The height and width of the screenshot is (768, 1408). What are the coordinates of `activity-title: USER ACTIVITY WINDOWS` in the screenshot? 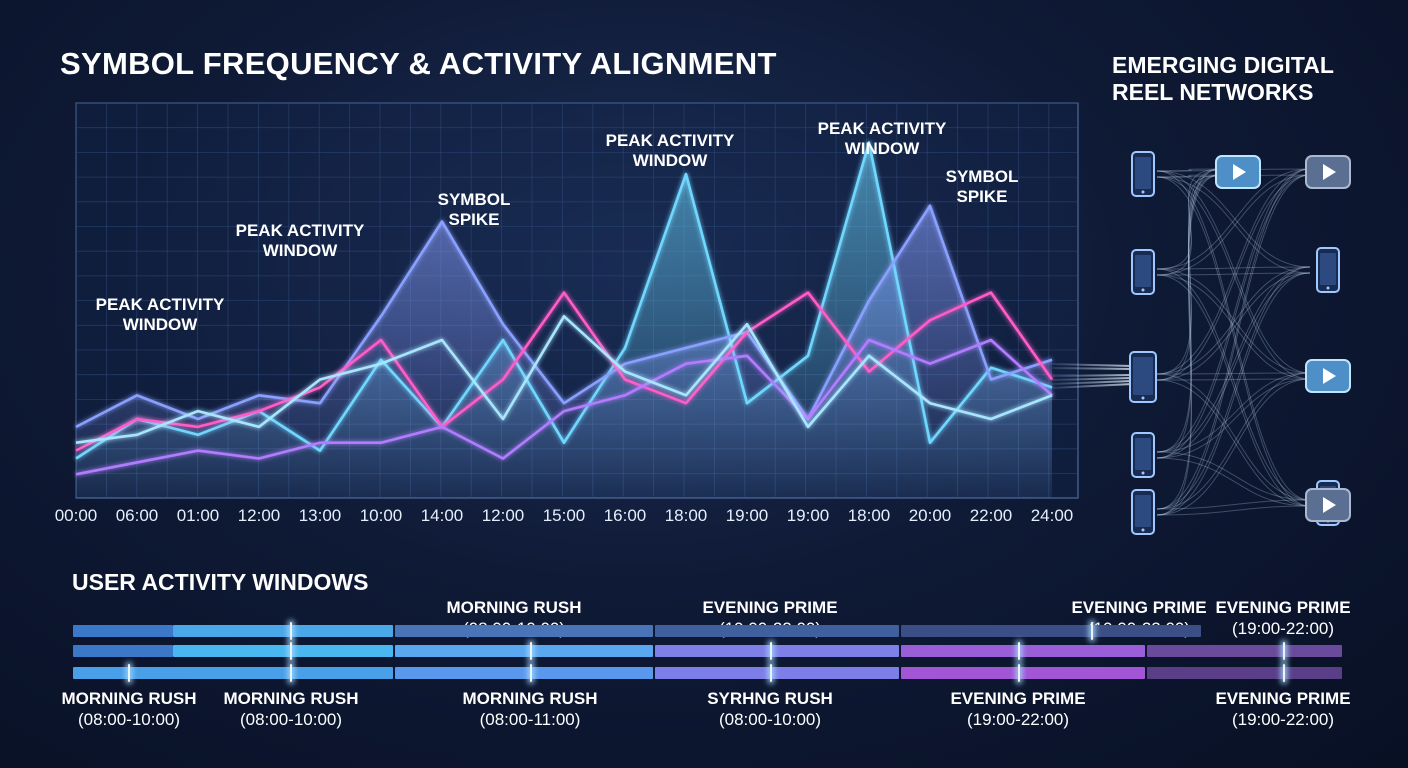 It's located at (220, 582).